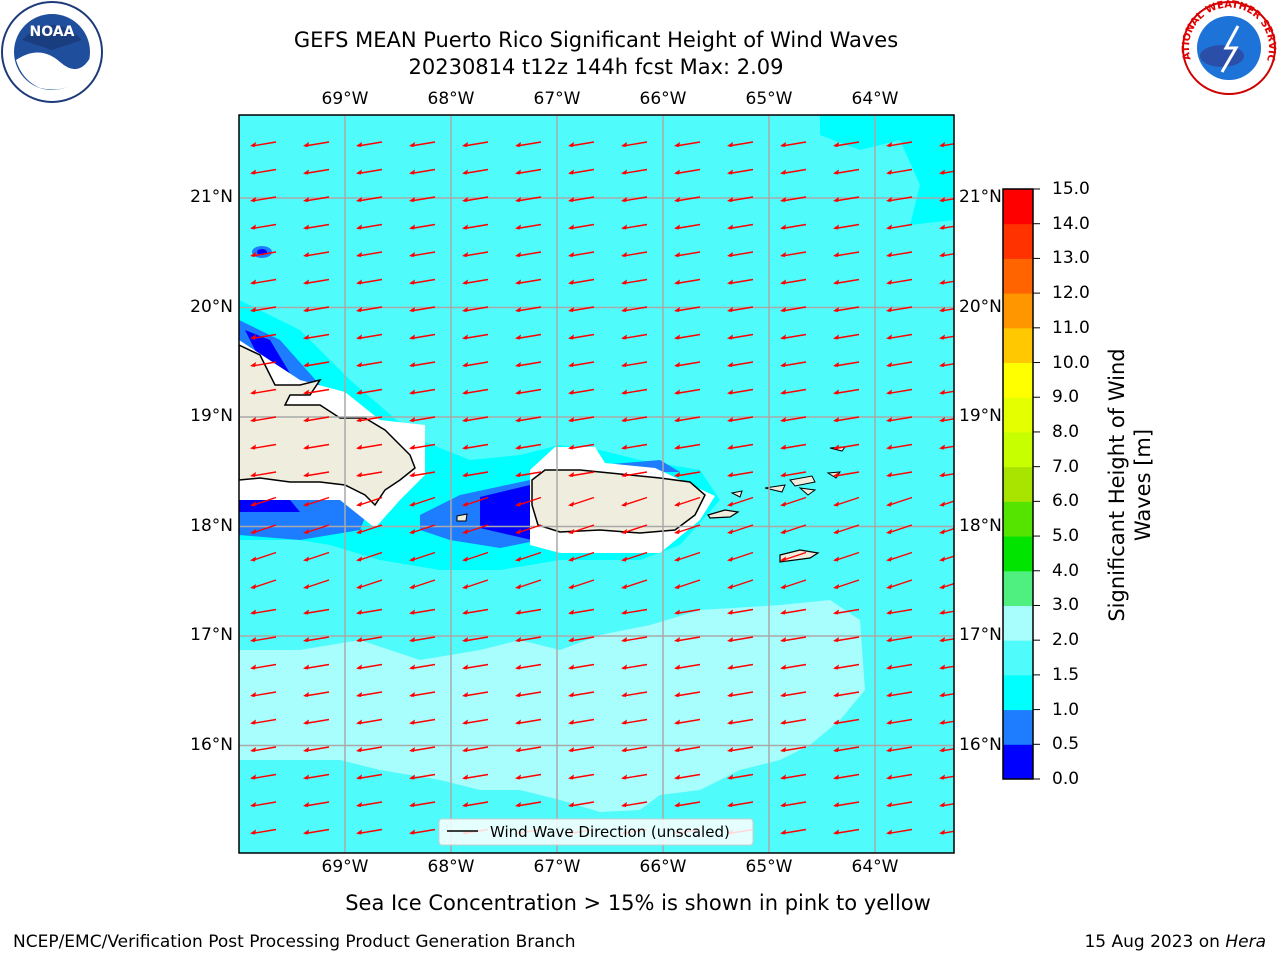 This screenshot has width=1280, height=960. I want to click on colorbar-tick-label: 14.0, so click(1071, 223).